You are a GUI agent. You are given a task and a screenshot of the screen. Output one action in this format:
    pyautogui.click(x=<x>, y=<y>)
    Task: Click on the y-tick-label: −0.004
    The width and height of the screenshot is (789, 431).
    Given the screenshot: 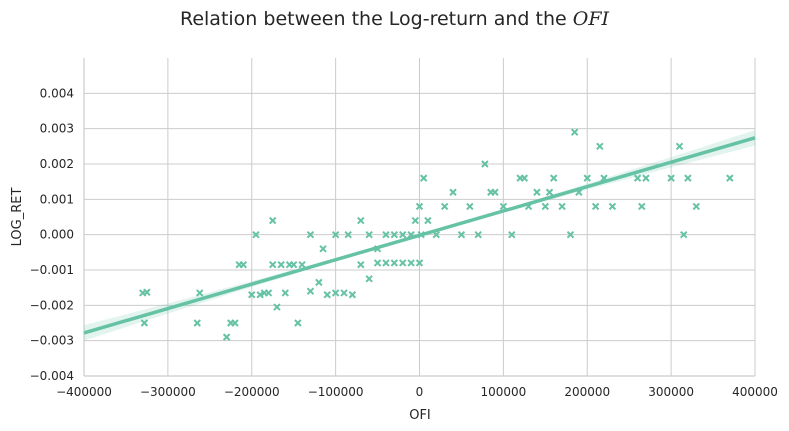 What is the action you would take?
    pyautogui.click(x=52, y=376)
    